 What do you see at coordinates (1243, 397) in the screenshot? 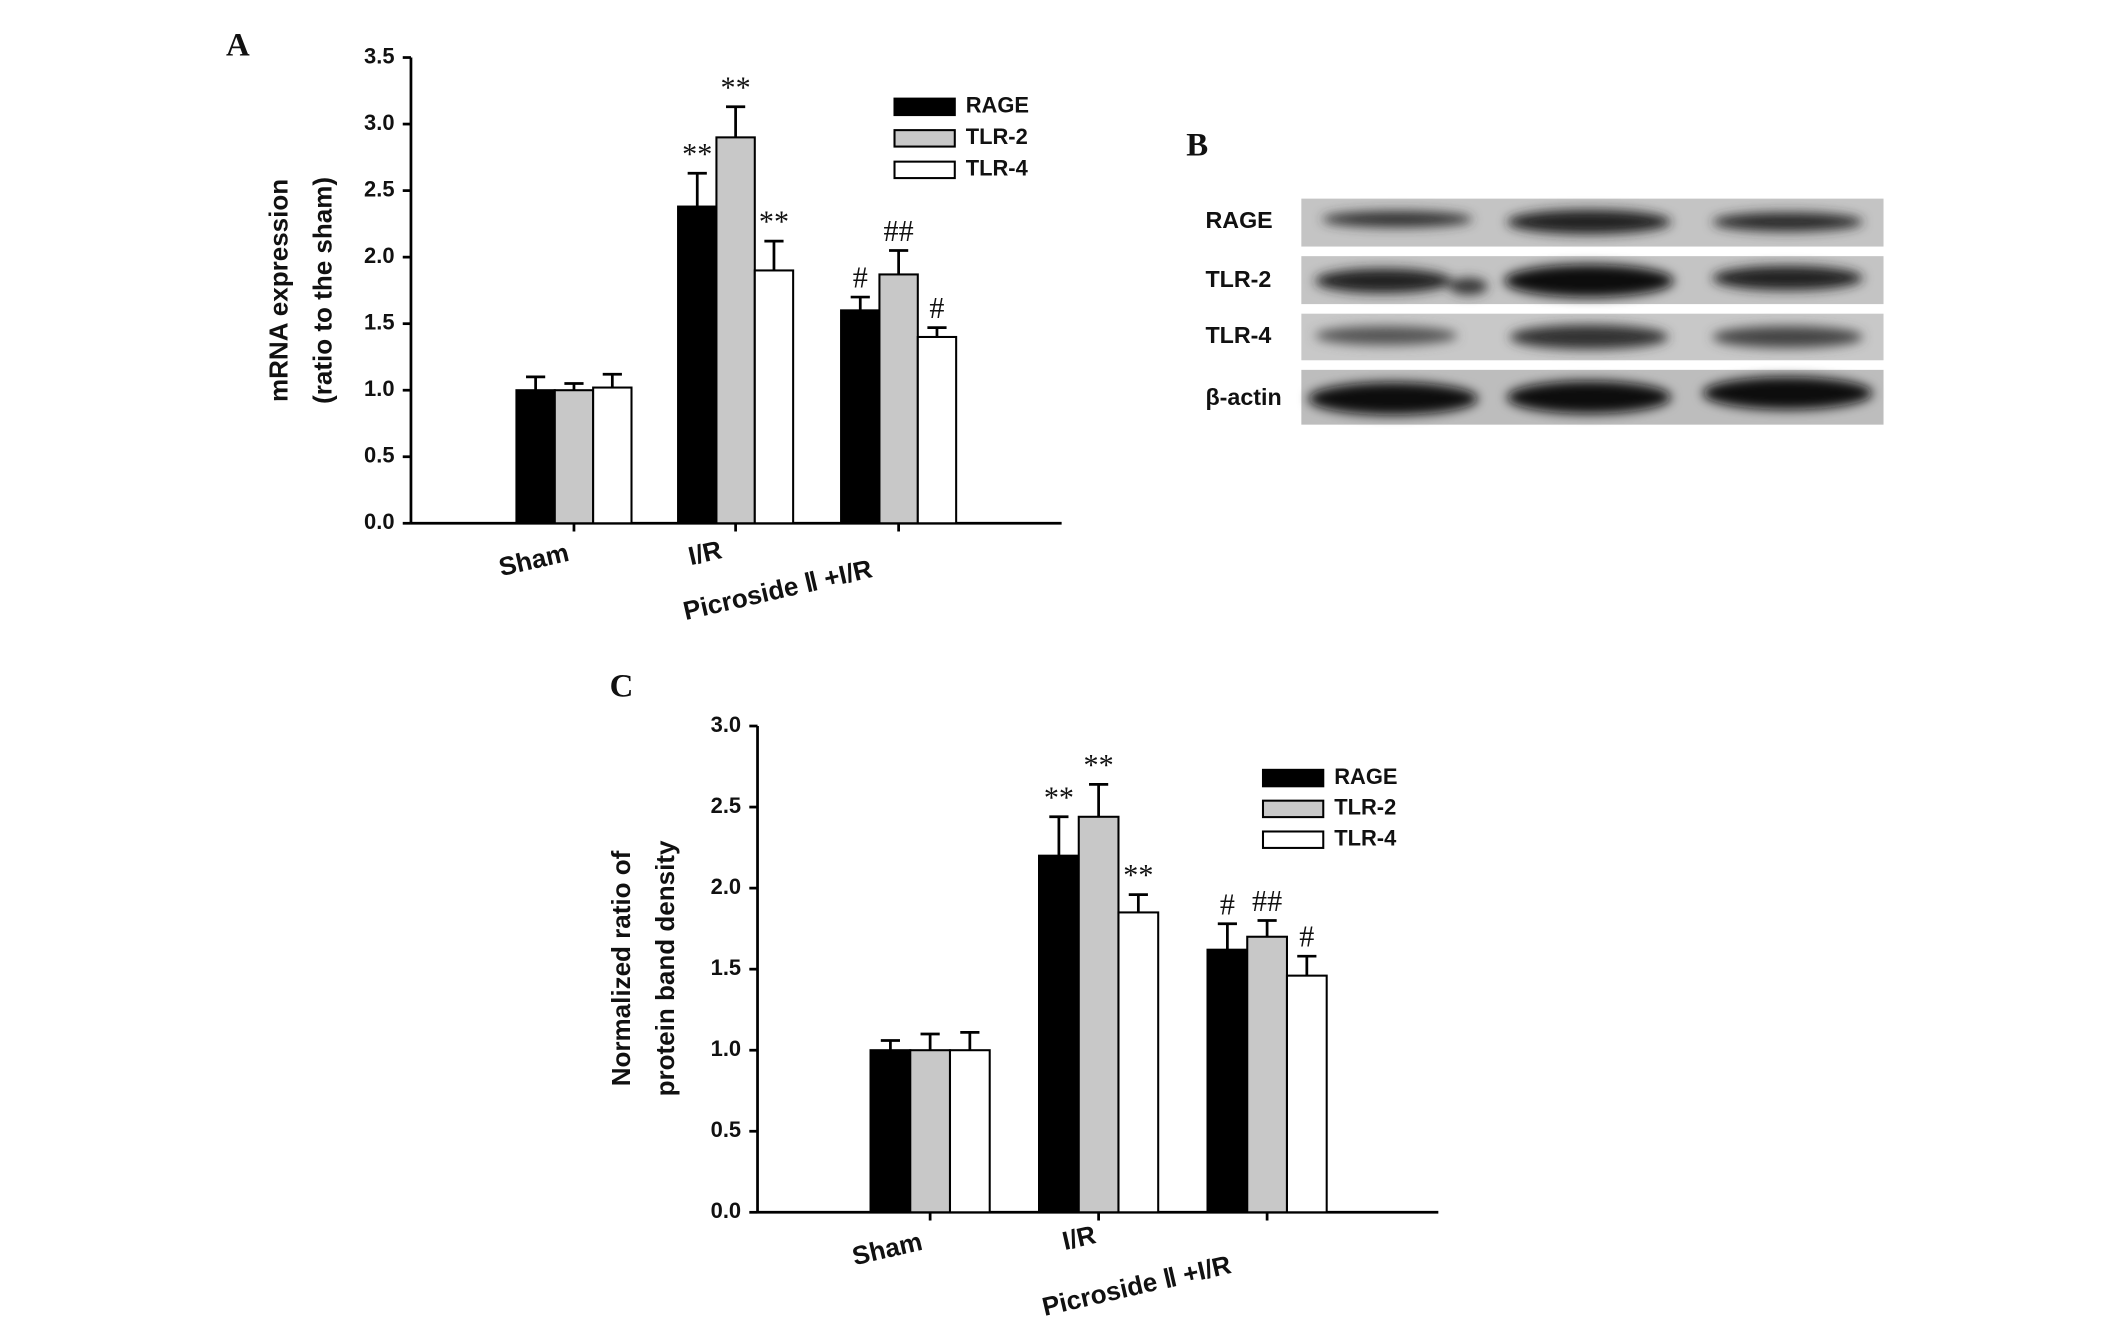
I see `blot-row-label: β-actin` at bounding box center [1243, 397].